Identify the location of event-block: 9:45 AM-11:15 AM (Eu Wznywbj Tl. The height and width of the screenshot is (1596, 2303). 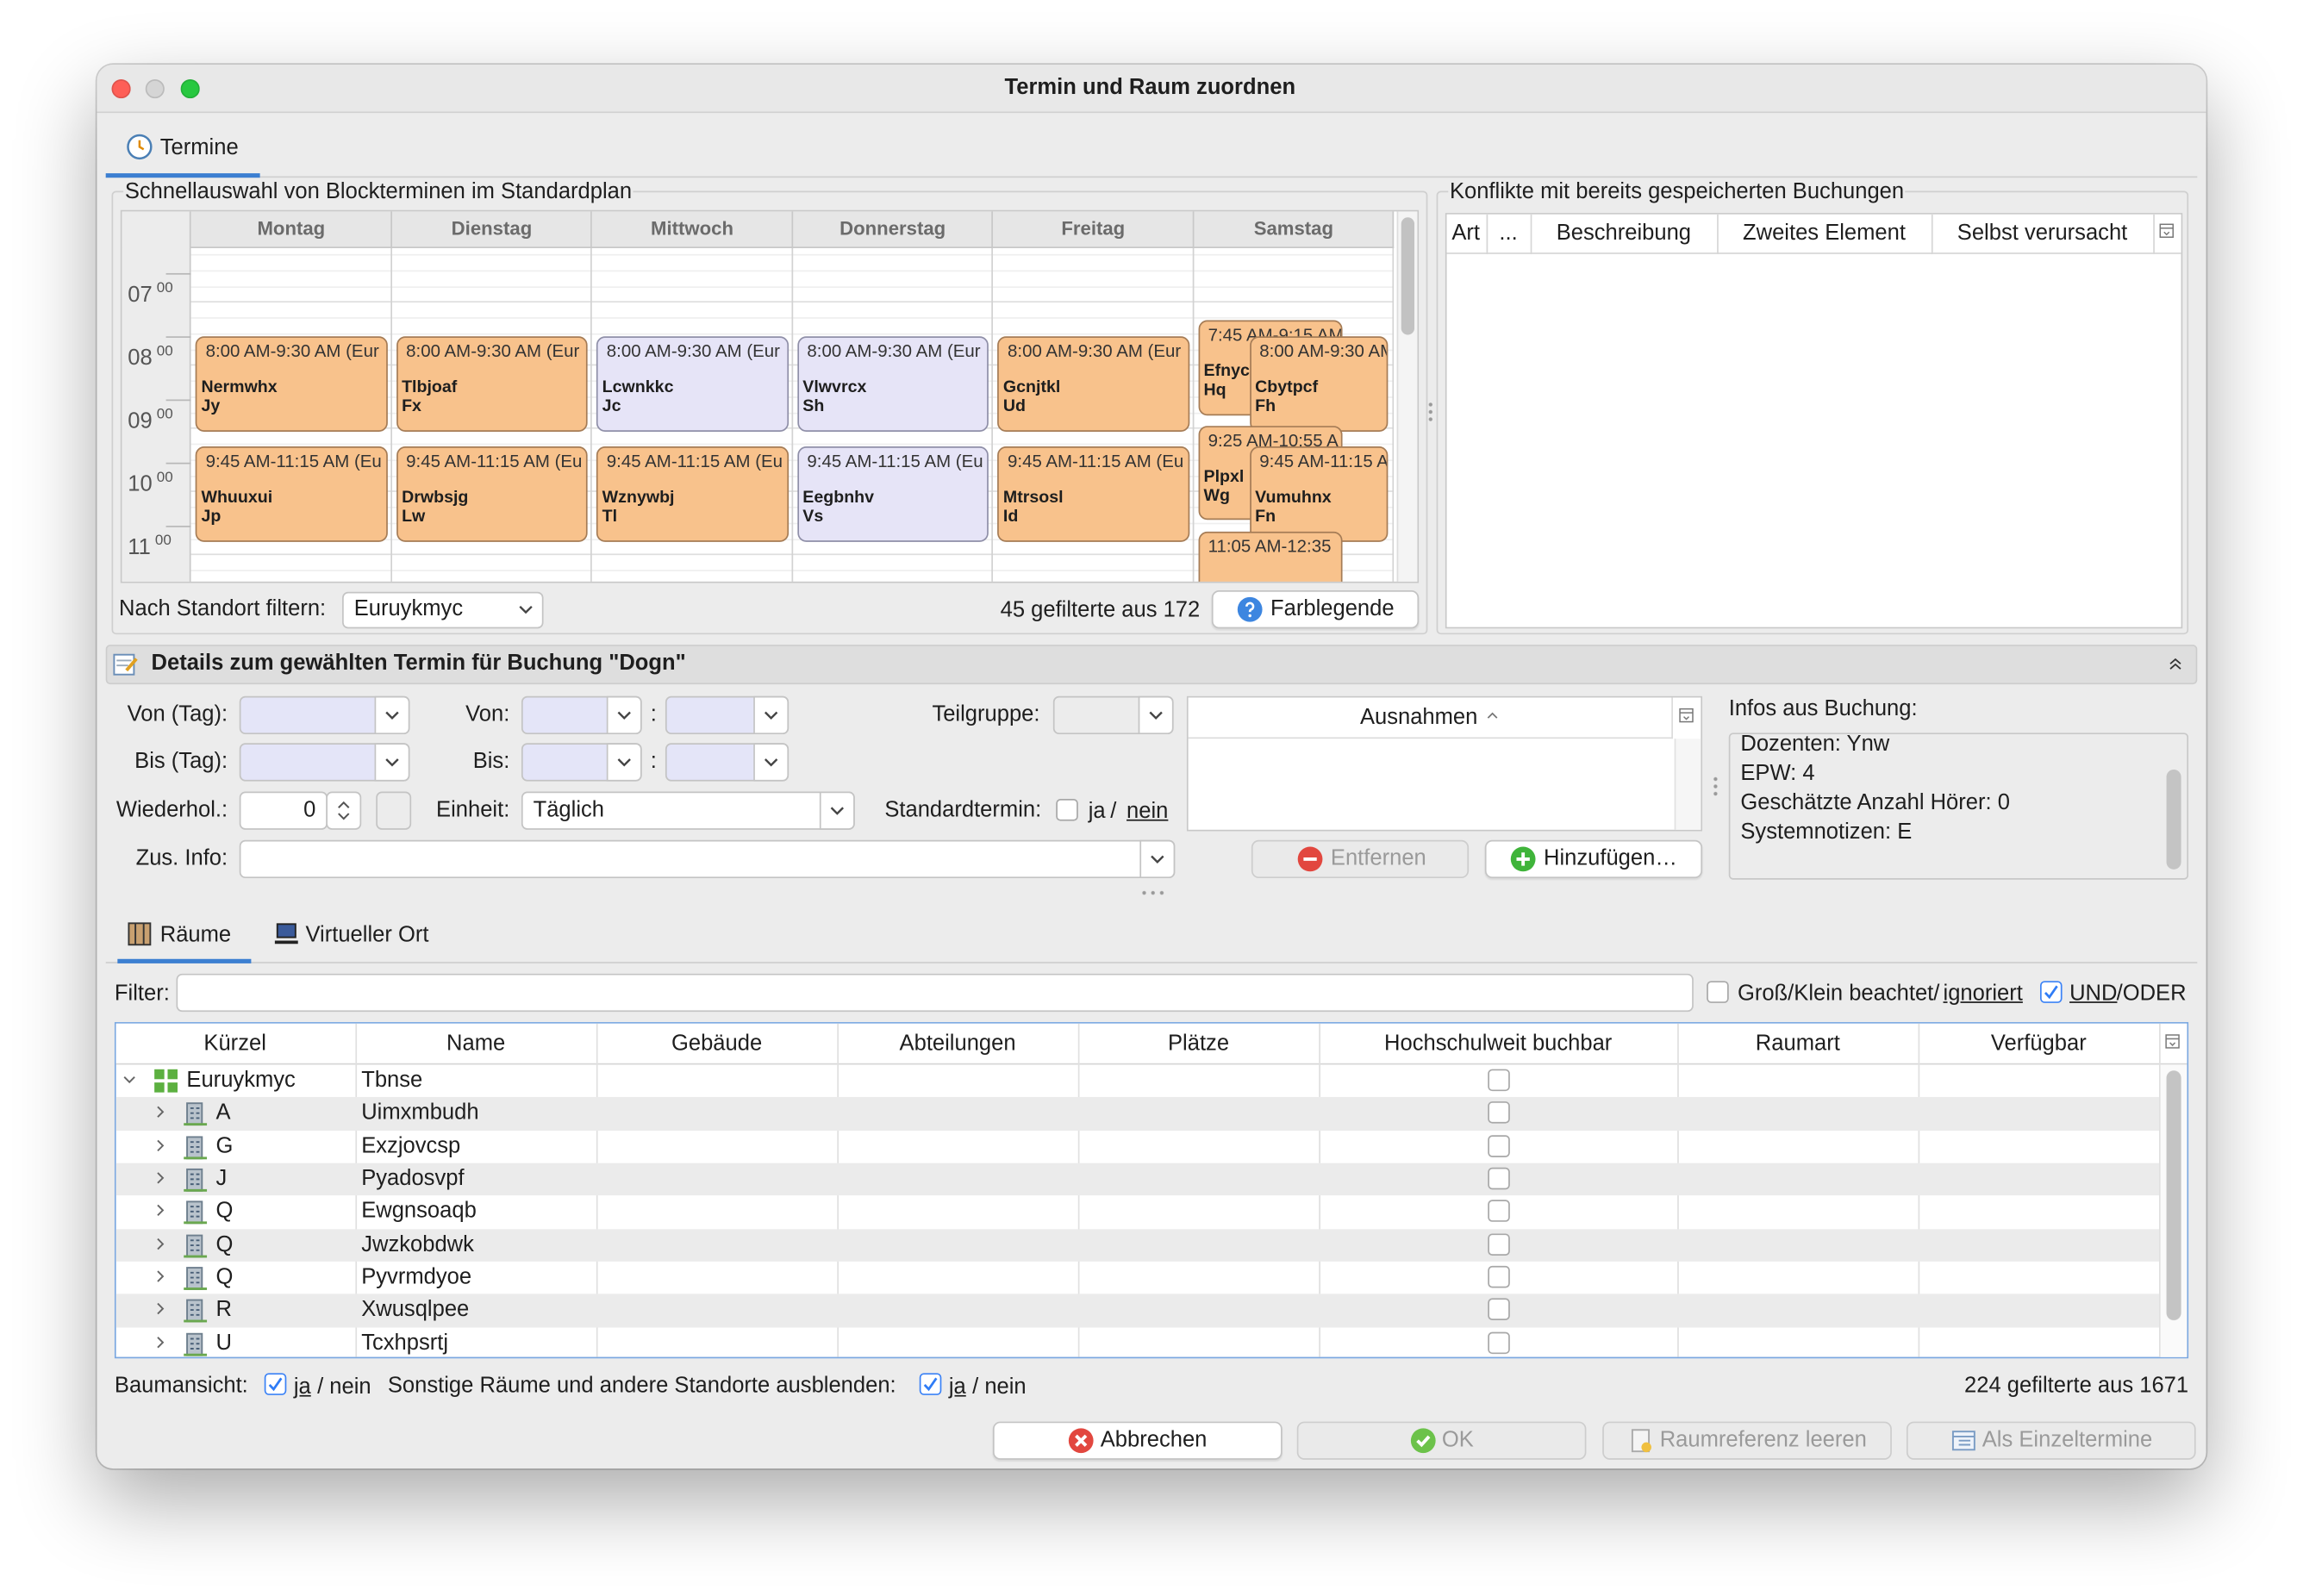
(693, 494).